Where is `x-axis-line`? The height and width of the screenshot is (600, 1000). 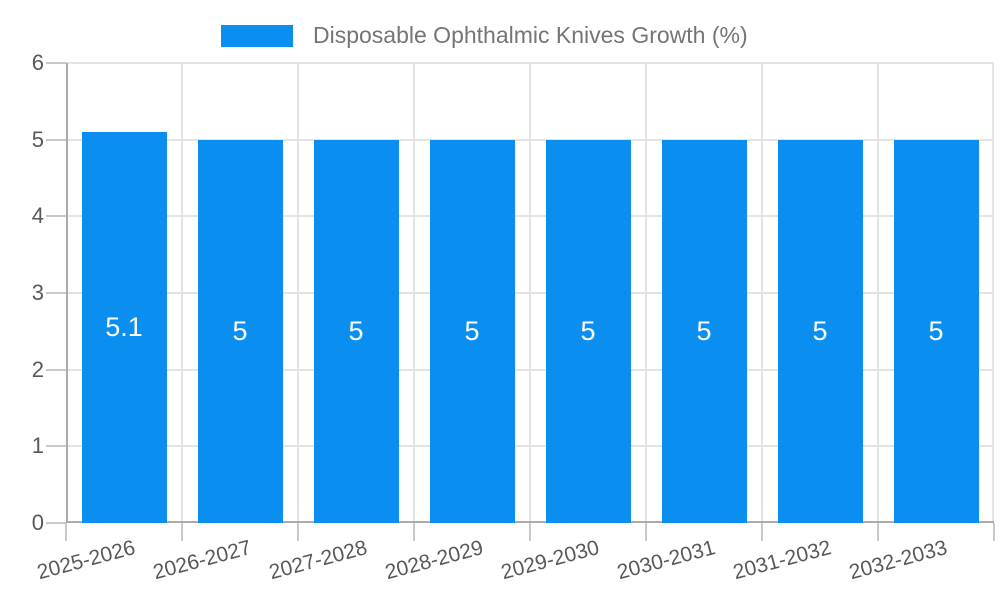 x-axis-line is located at coordinates (530, 522).